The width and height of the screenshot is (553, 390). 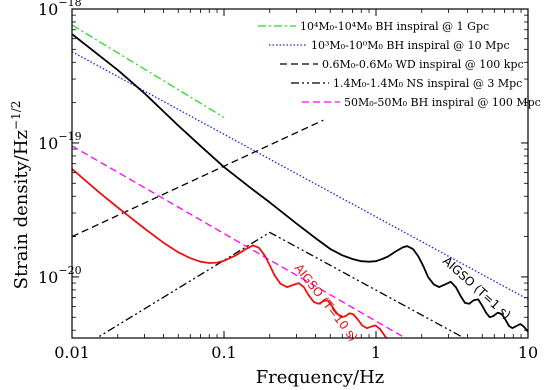 What do you see at coordinates (423, 64) in the screenshot?
I see `legend-label-wd: 0.6M₀-0.6M₀ WD inspiral @ 100 kpc` at bounding box center [423, 64].